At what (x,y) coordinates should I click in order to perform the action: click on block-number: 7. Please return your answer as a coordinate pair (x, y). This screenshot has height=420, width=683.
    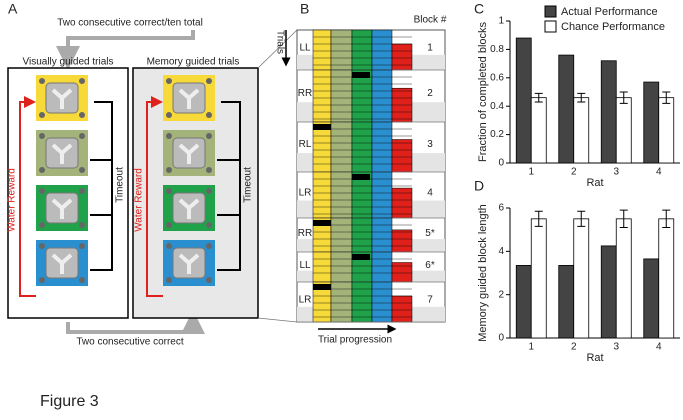
    Looking at the image, I should click on (430, 300).